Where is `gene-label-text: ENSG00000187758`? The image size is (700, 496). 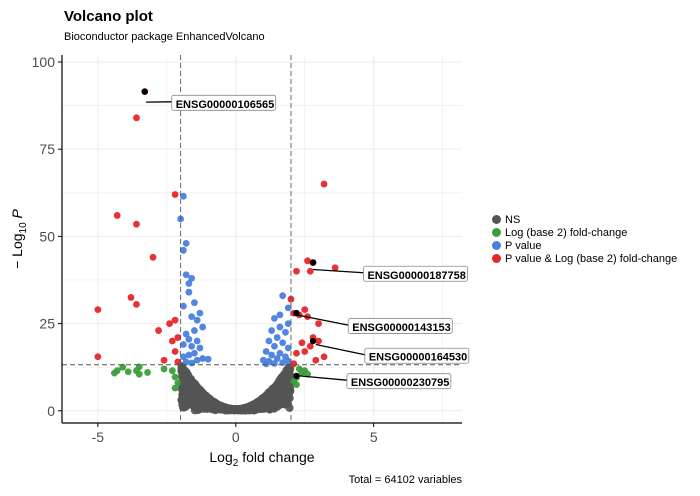
gene-label-text: ENSG00000187758 is located at coordinates (416, 276).